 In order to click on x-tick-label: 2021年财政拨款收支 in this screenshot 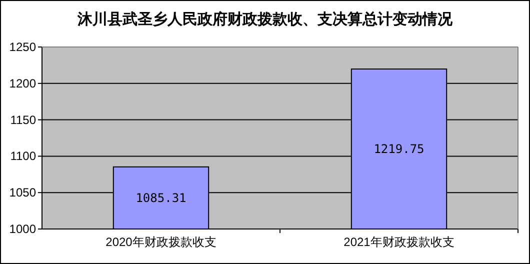, I will do `click(399, 242)`.